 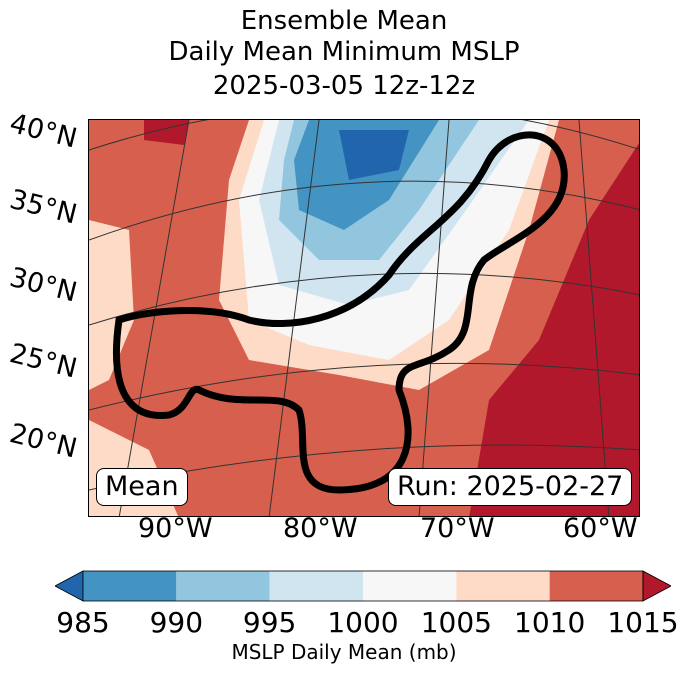 I want to click on mean-label: Mean, so click(x=142, y=487).